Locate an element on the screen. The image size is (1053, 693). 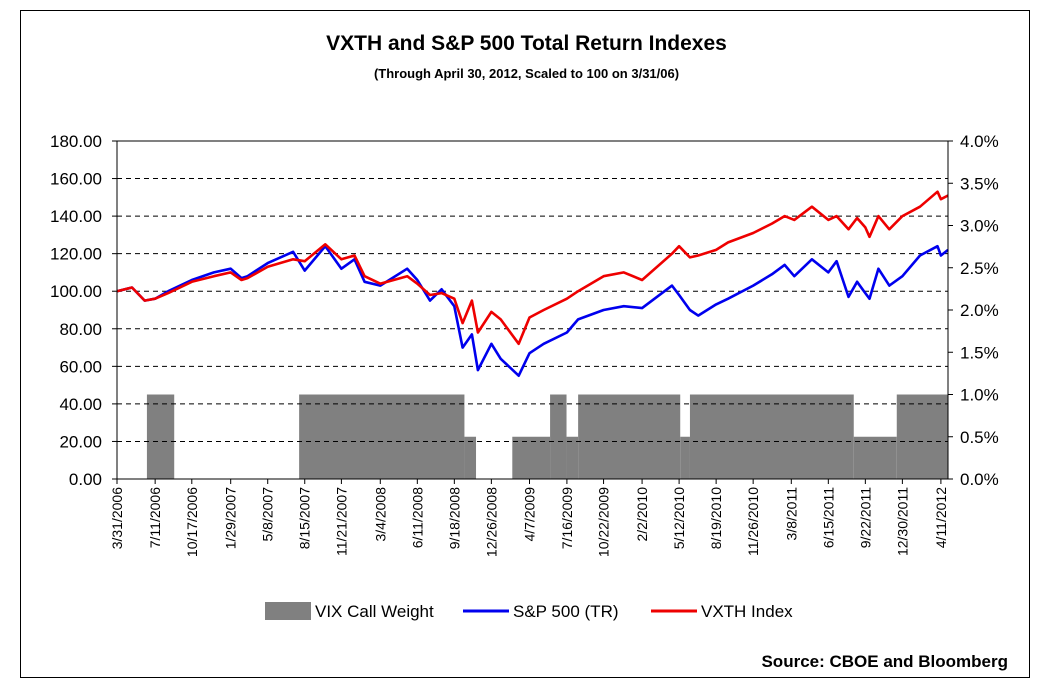
x-tick-label: 7/16/2009 is located at coordinates (567, 518).